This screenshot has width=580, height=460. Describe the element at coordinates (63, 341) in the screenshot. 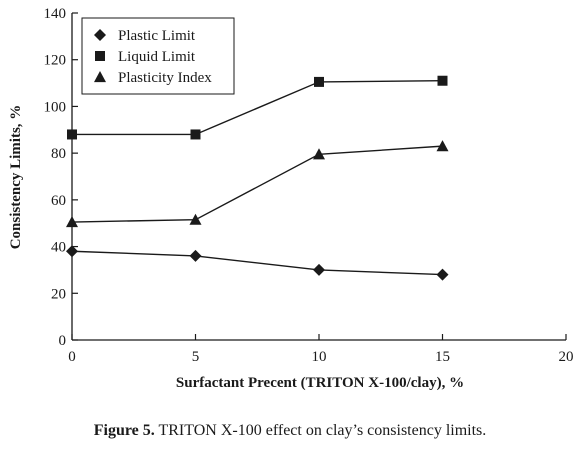

I see `y-tick-label: 0` at that location.